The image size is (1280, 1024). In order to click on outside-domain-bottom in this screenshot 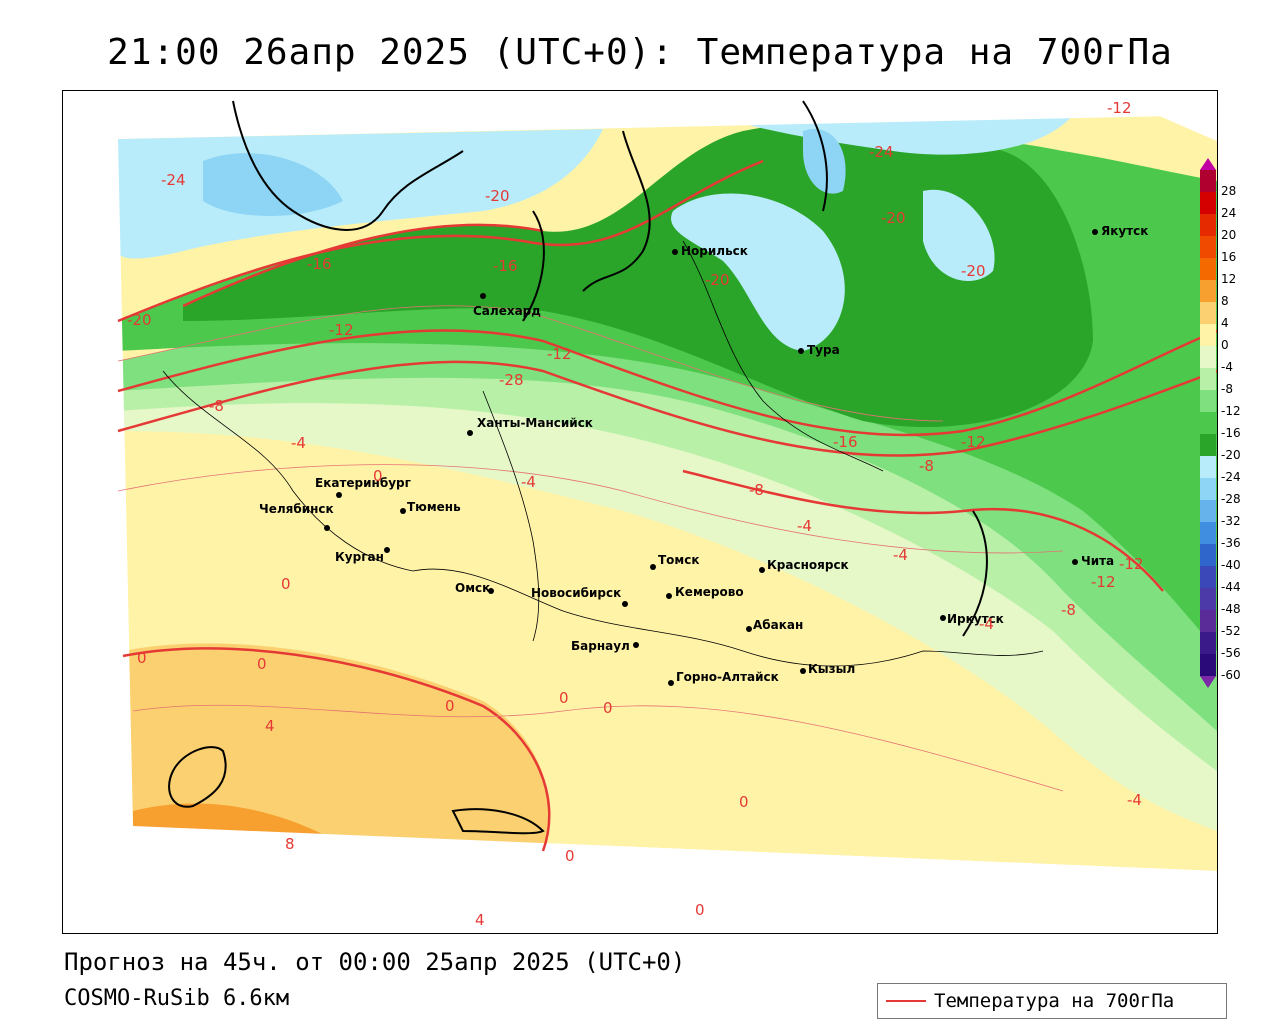, I will do `click(640, 879)`.